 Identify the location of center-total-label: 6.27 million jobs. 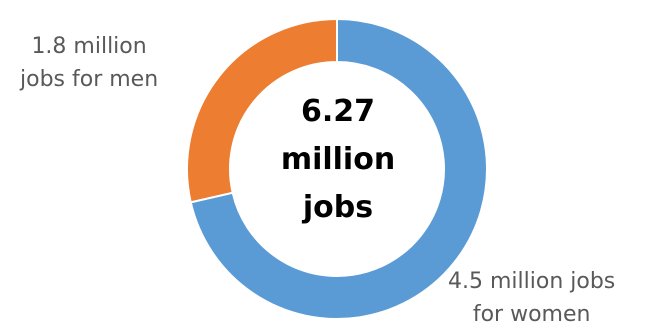
(338, 160).